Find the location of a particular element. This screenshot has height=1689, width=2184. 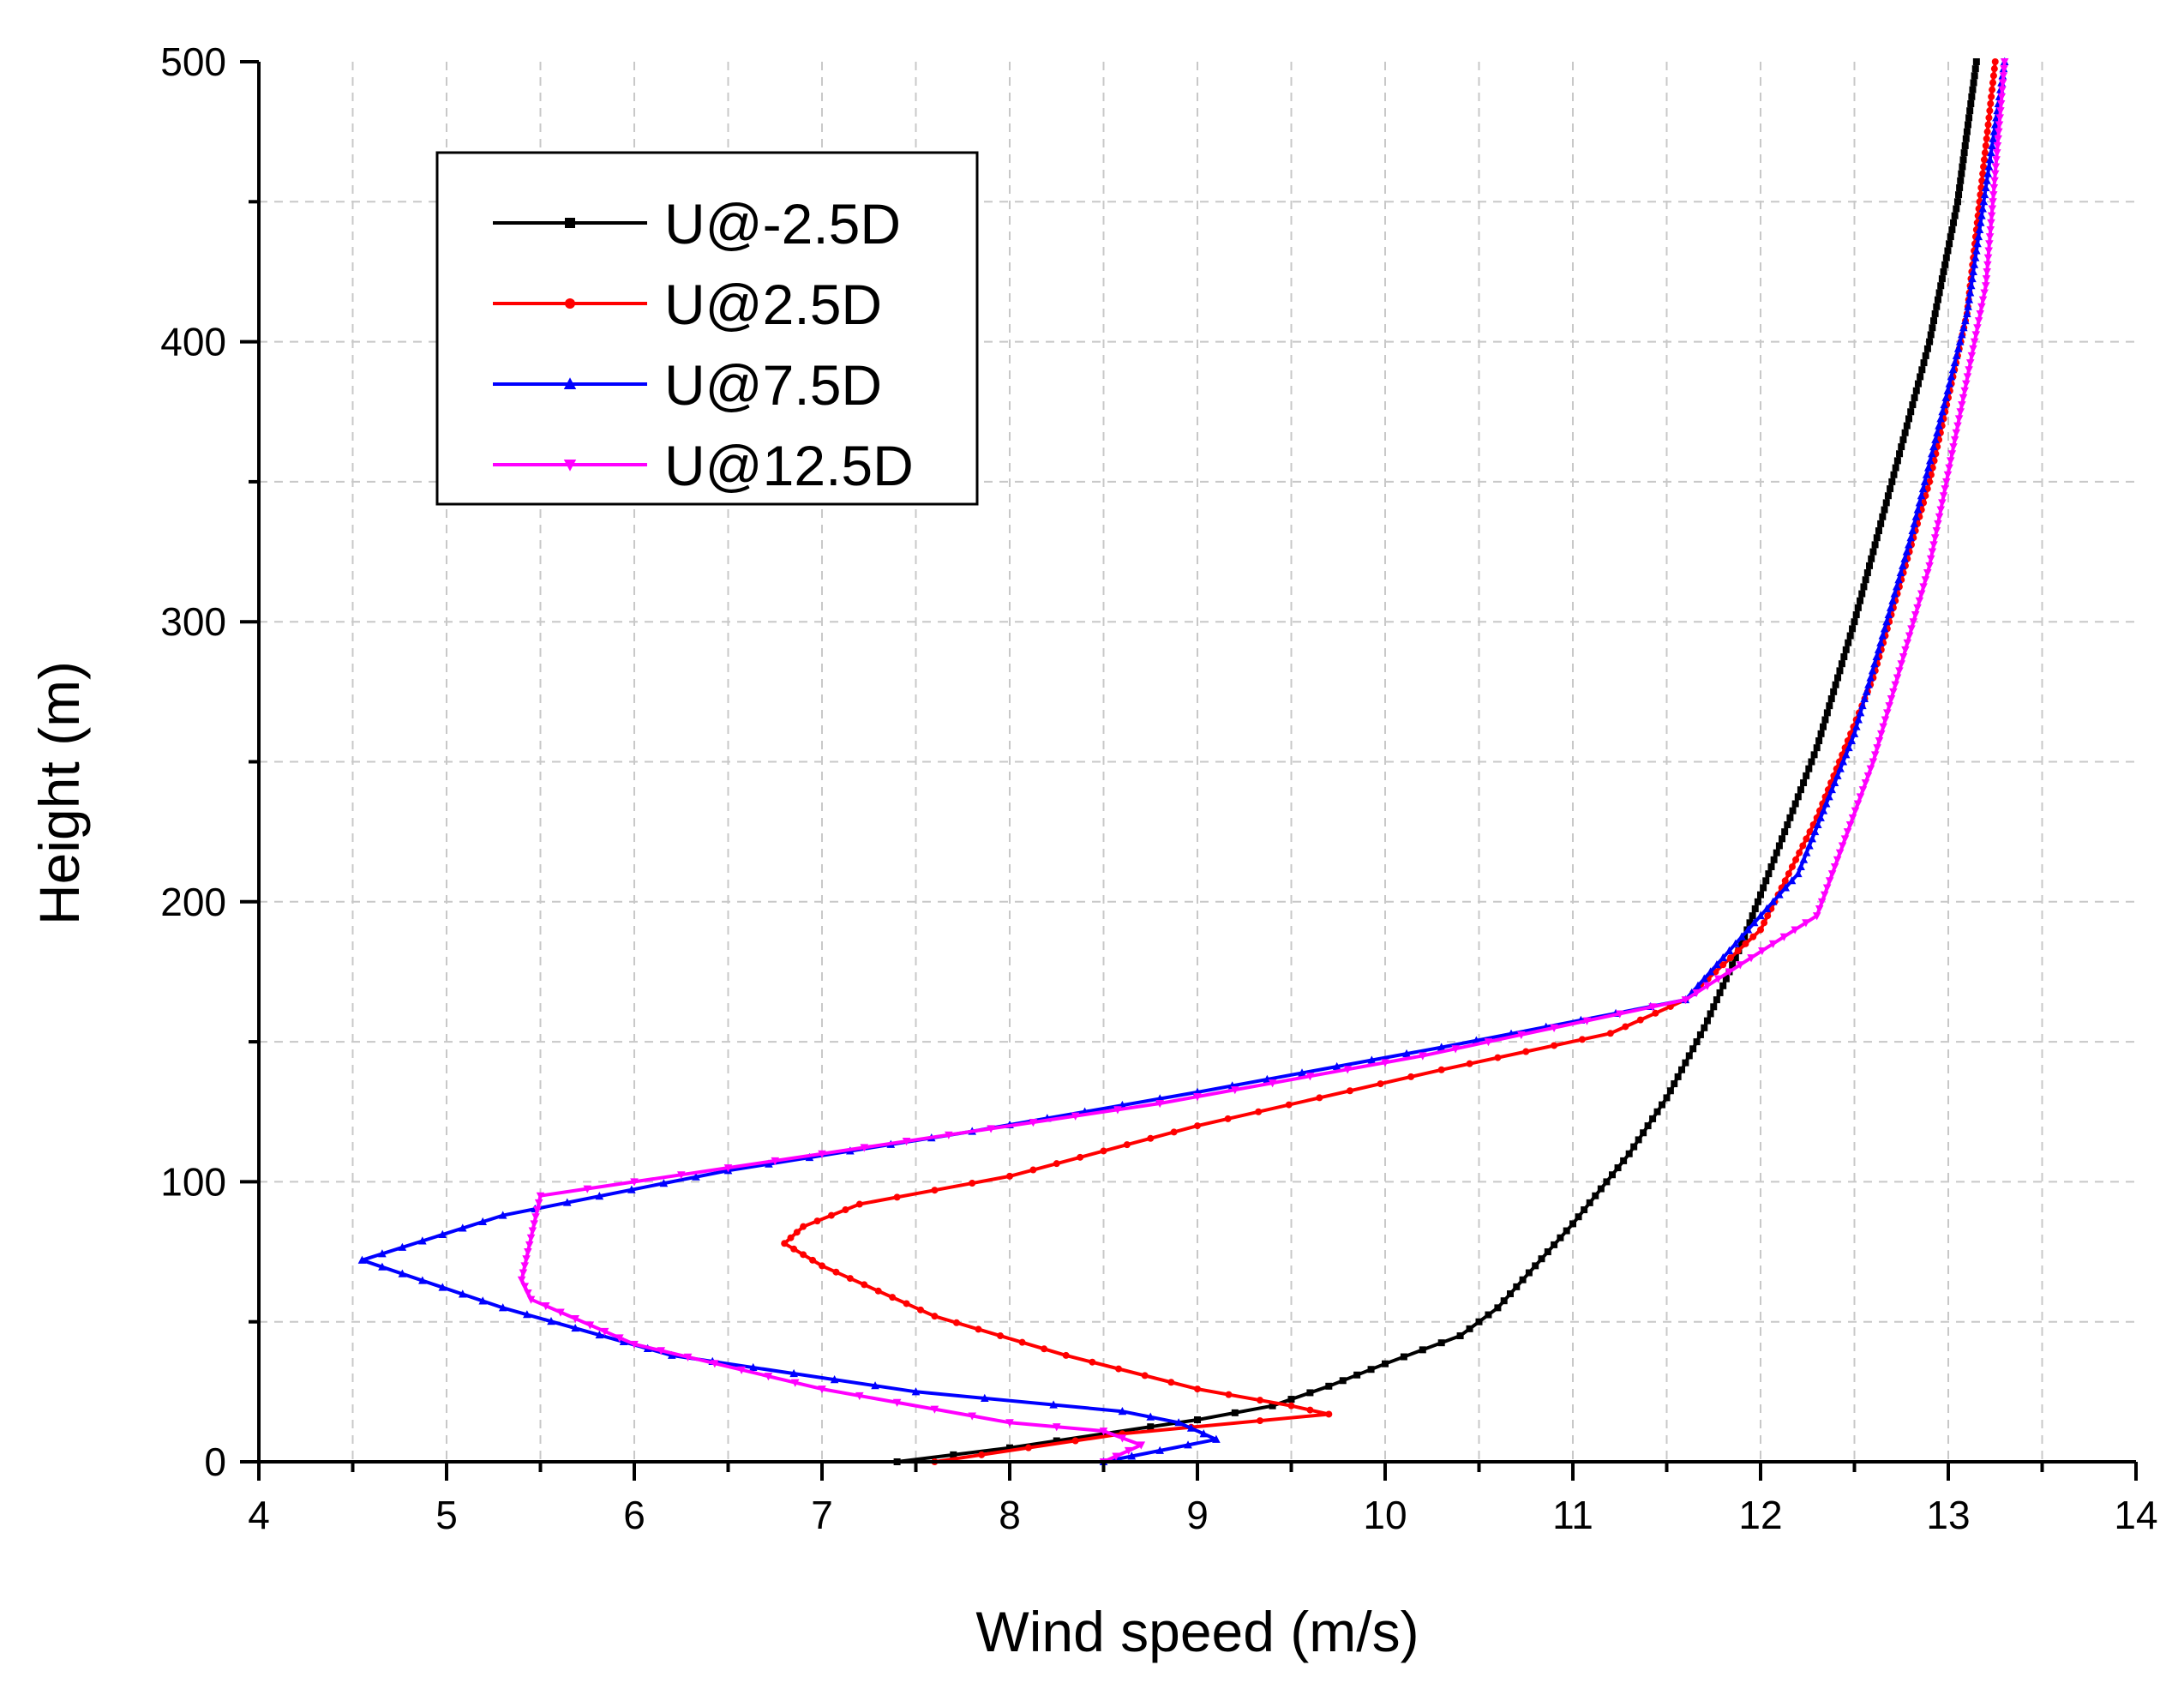

legend-marker is located at coordinates (570, 383).